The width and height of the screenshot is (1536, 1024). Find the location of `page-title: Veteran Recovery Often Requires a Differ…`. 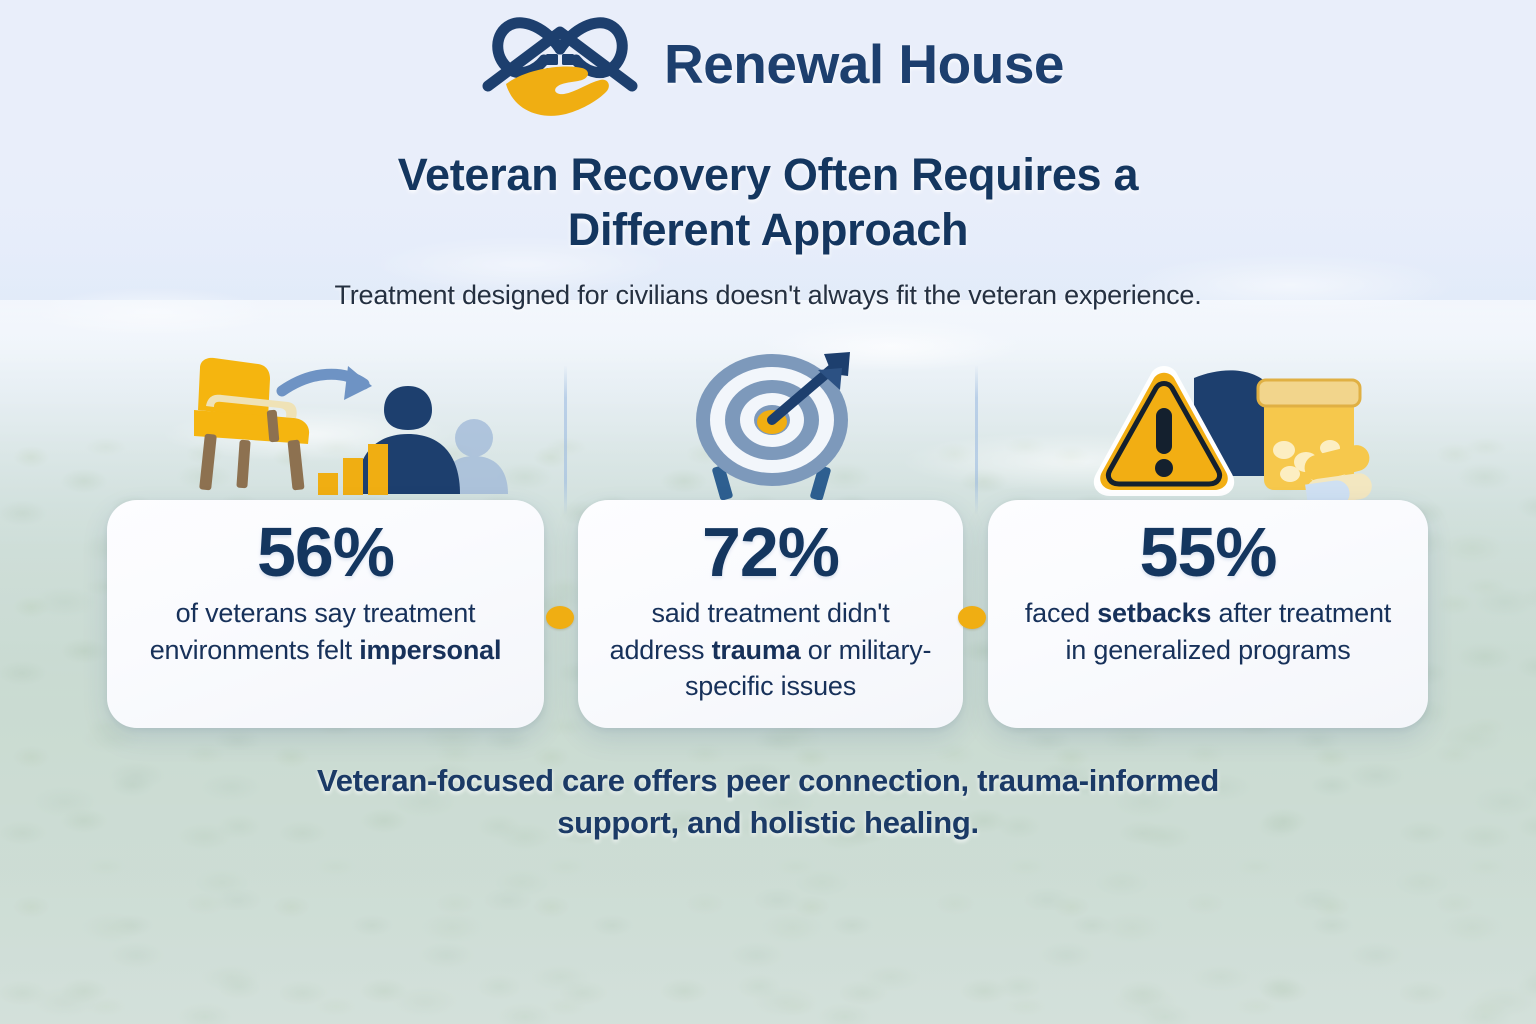

page-title: Veteran Recovery Often Requires a Differ… is located at coordinates (768, 203).